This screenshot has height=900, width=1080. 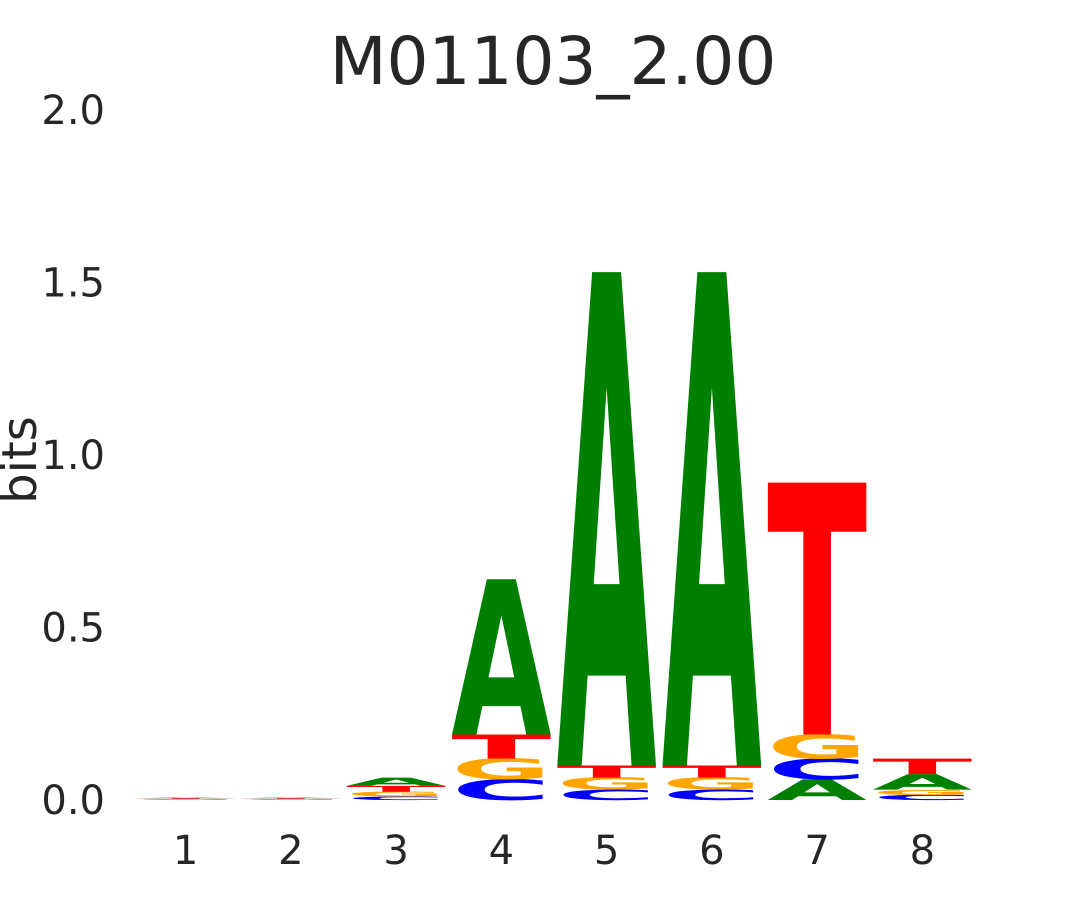 I want to click on x-tick-label: 4, so click(x=501, y=851).